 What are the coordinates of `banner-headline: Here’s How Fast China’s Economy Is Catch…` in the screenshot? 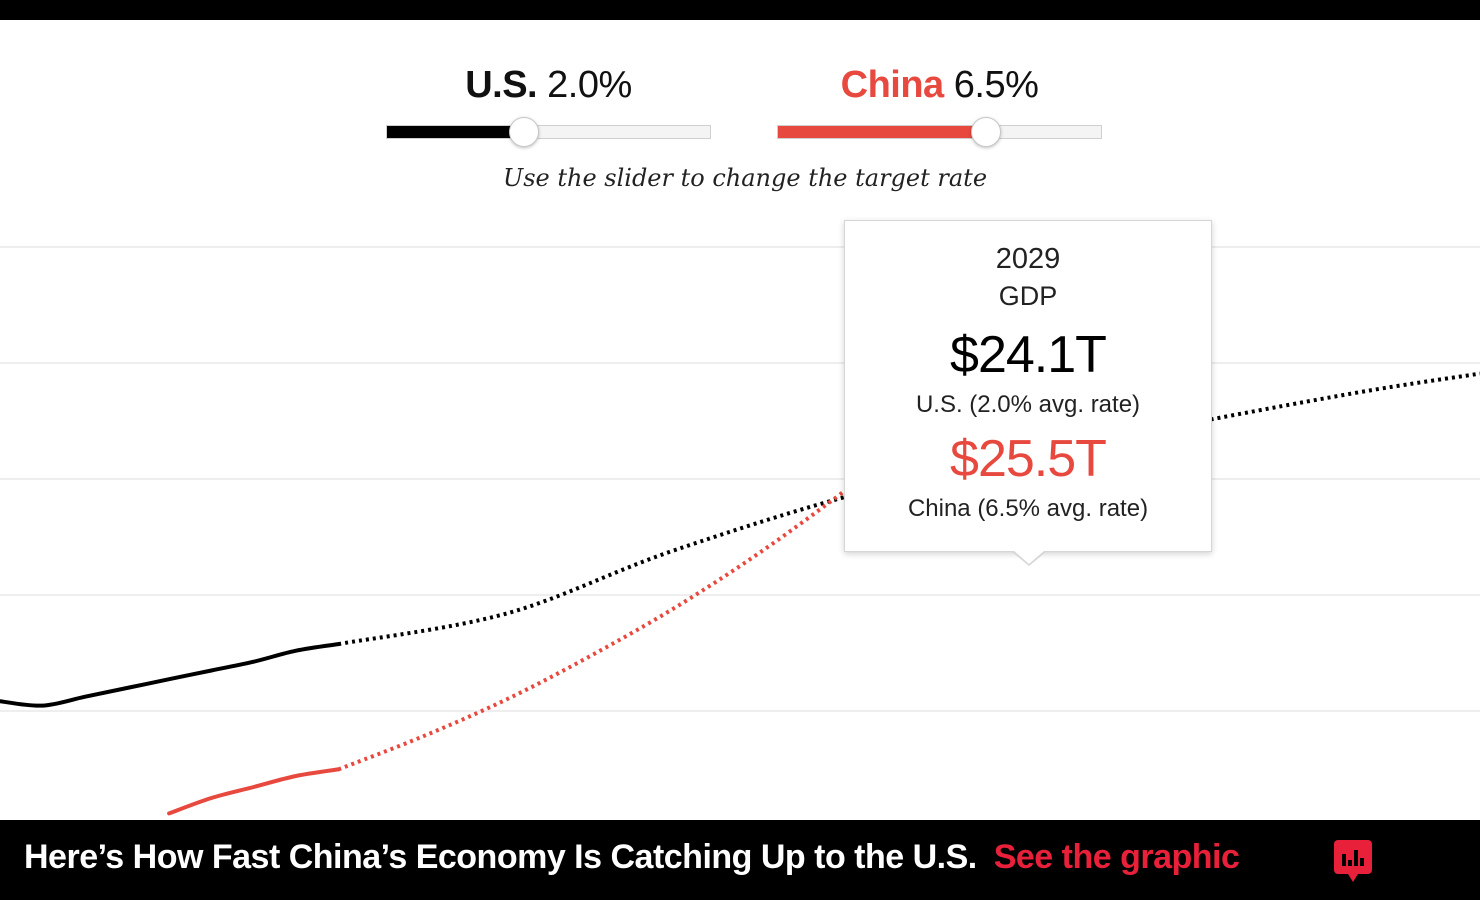 It's located at (500, 857).